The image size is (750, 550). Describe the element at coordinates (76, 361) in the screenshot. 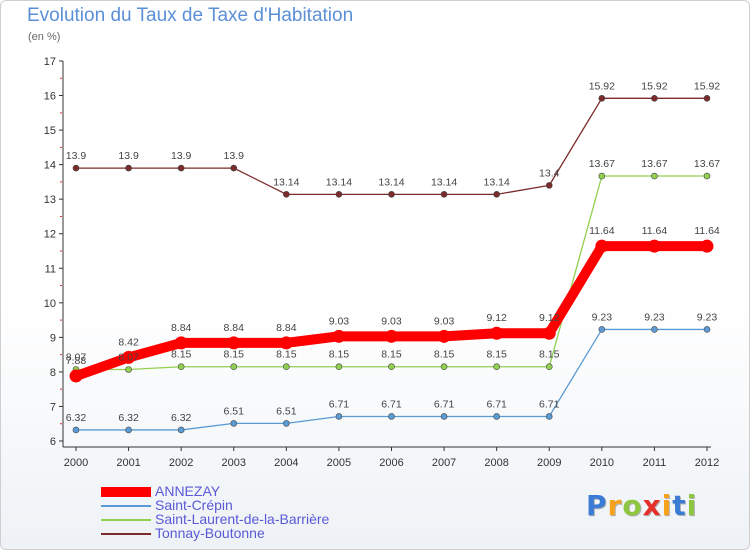

I see `data-label: 7.88` at that location.